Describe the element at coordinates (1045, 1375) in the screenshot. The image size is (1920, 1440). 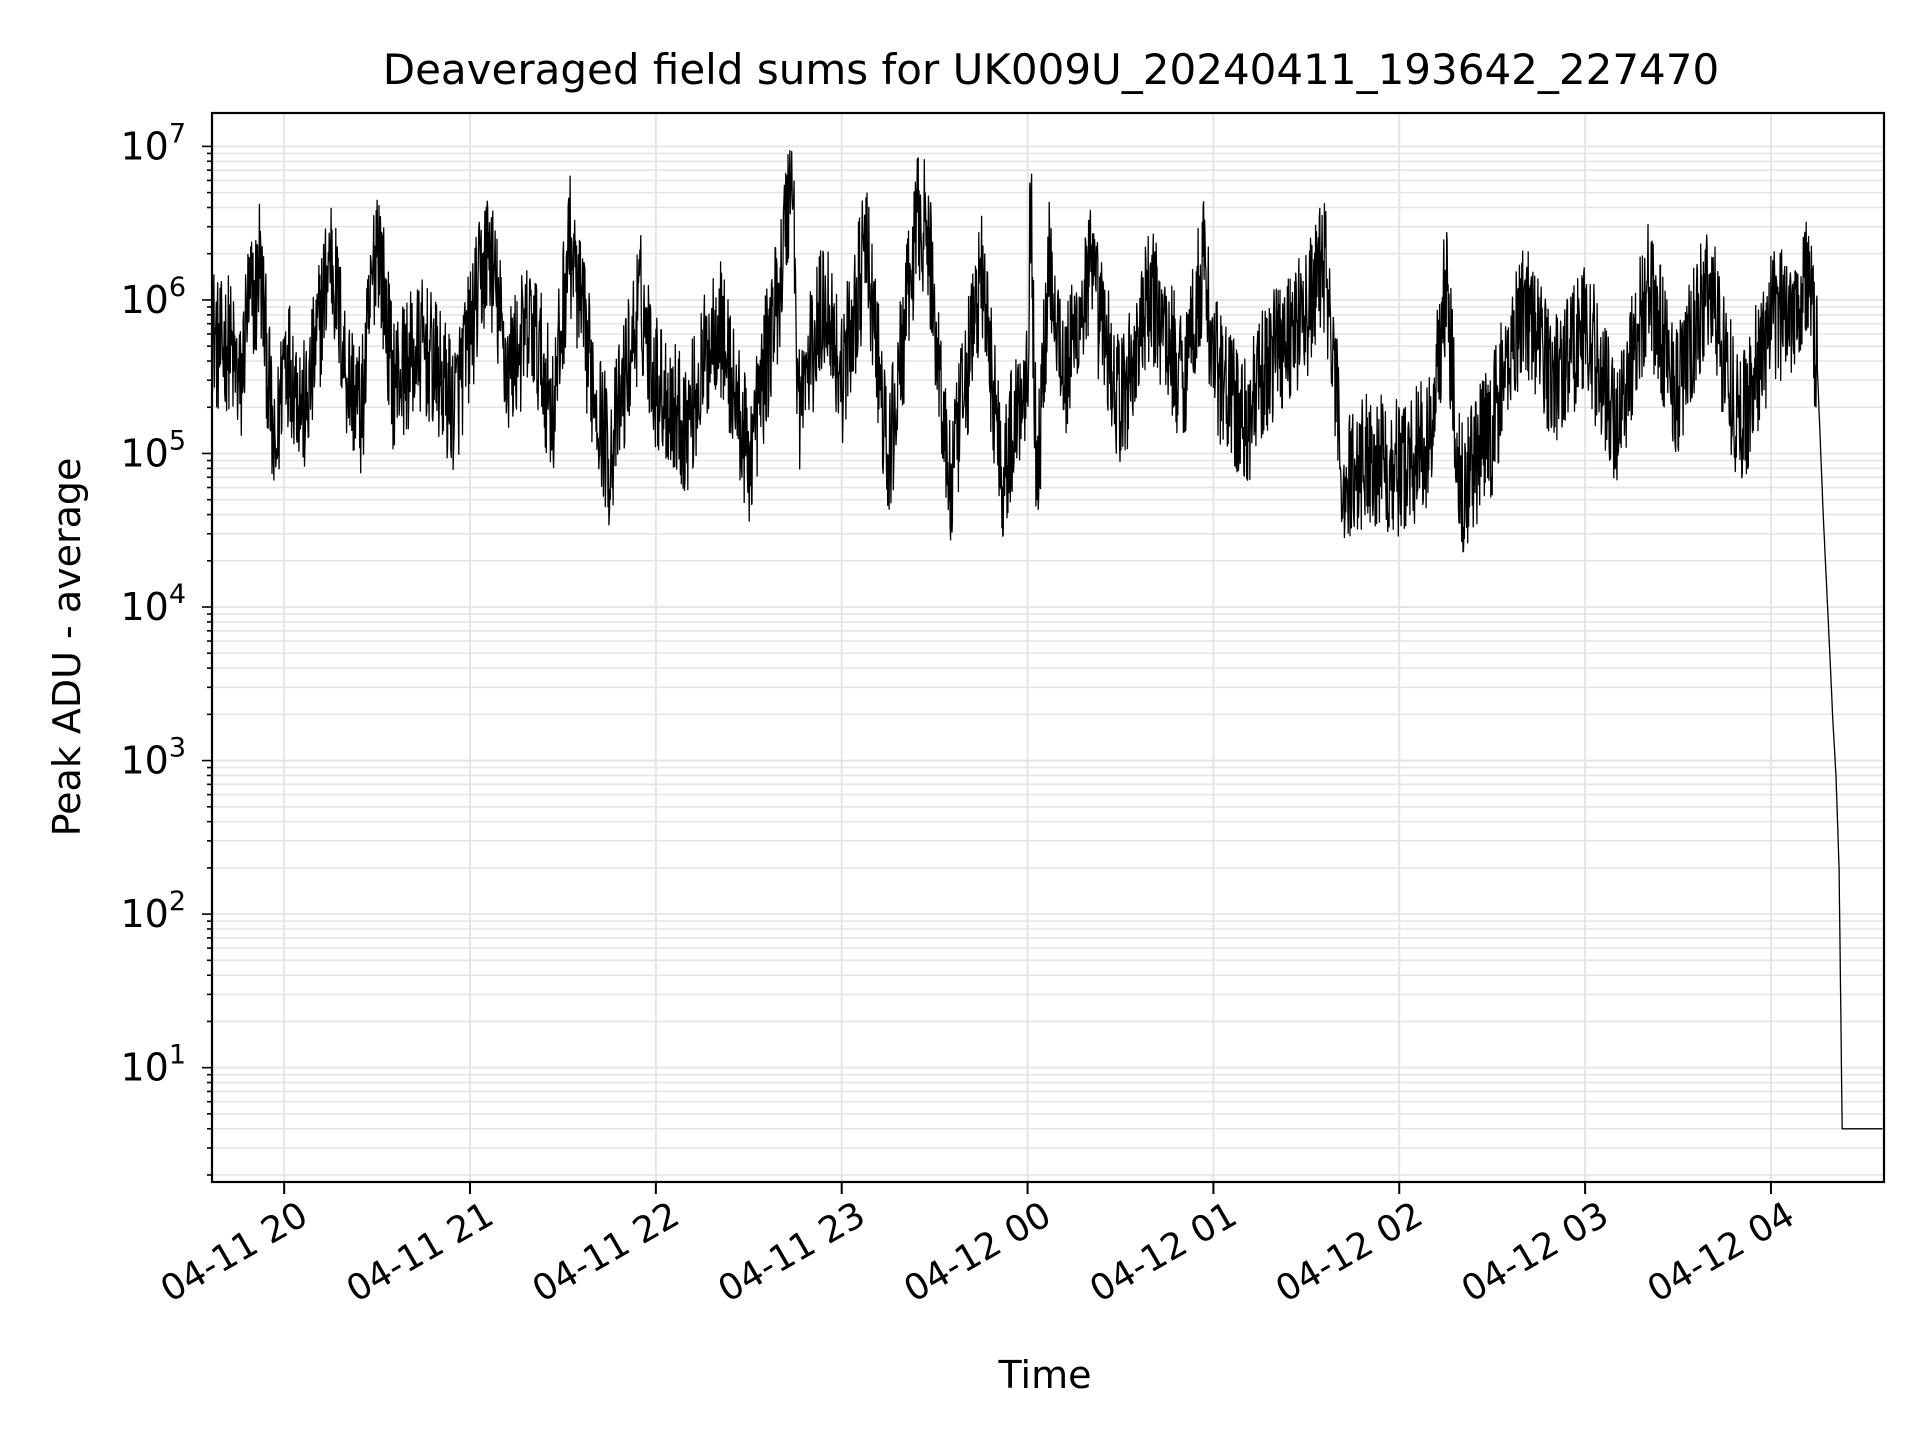
I see `x-axis-label: Time` at that location.